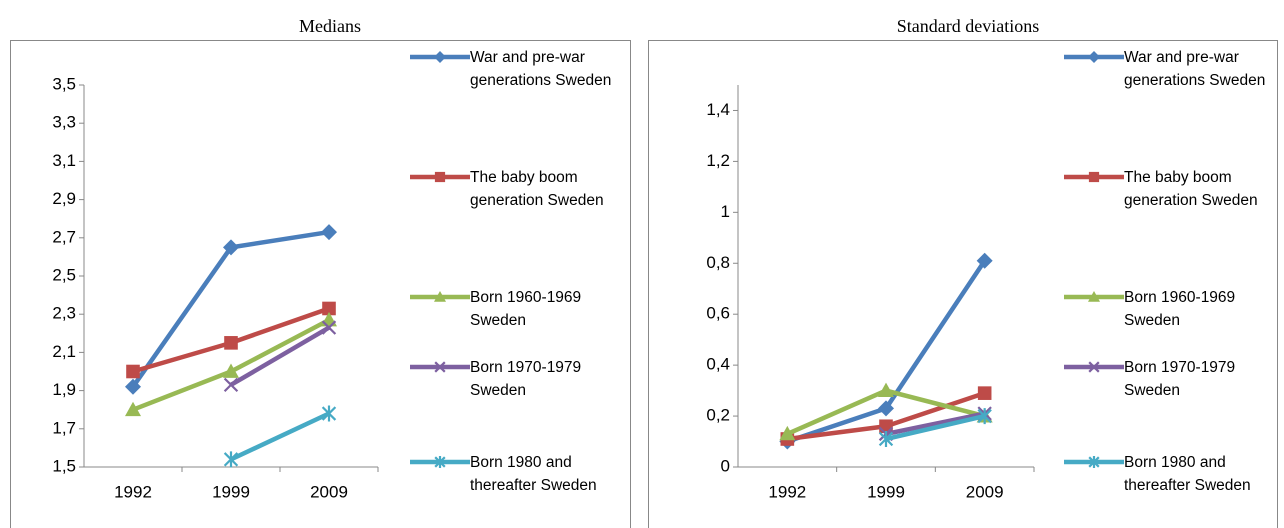 The height and width of the screenshot is (528, 1284). I want to click on y-tick-label: 1,2, so click(718, 160).